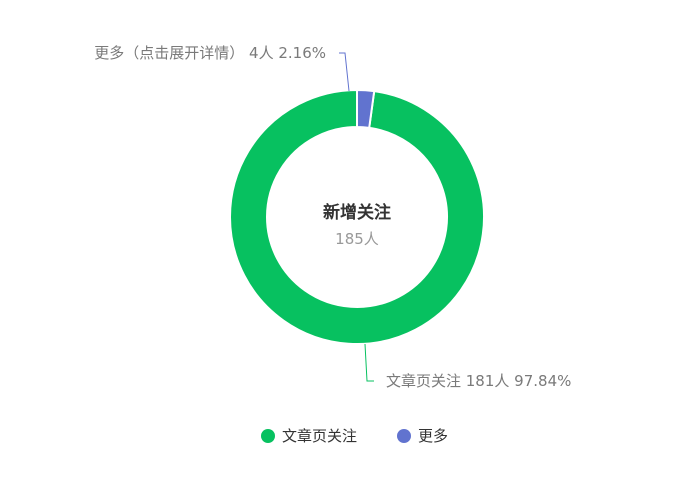  What do you see at coordinates (369, 362) in the screenshot?
I see `label-line-article` at bounding box center [369, 362].